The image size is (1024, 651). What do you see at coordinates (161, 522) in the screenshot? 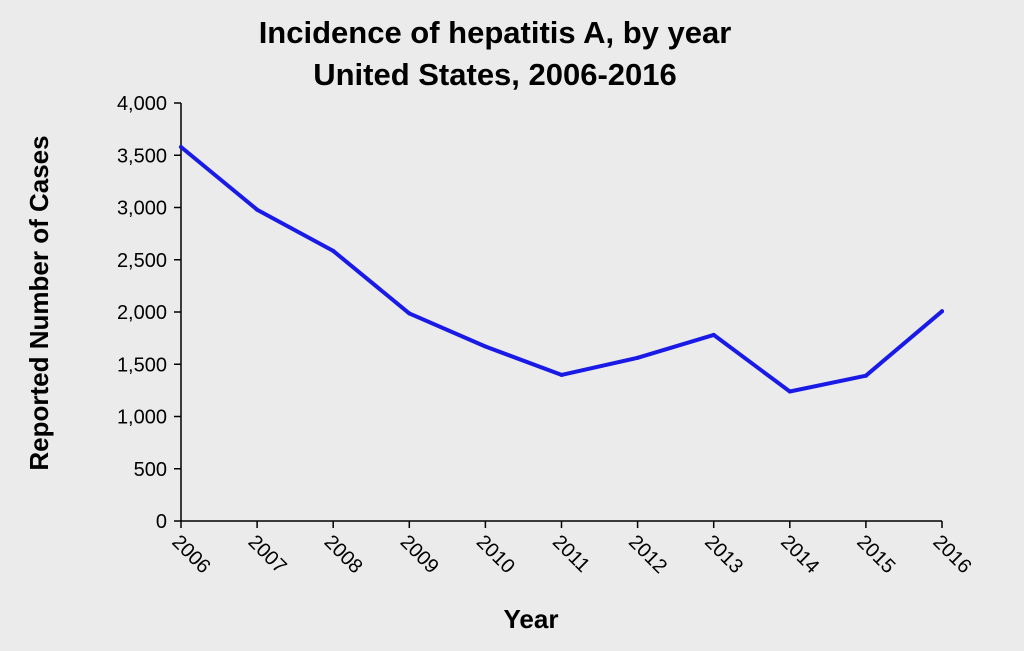
I see `y-tick-label: 0` at bounding box center [161, 522].